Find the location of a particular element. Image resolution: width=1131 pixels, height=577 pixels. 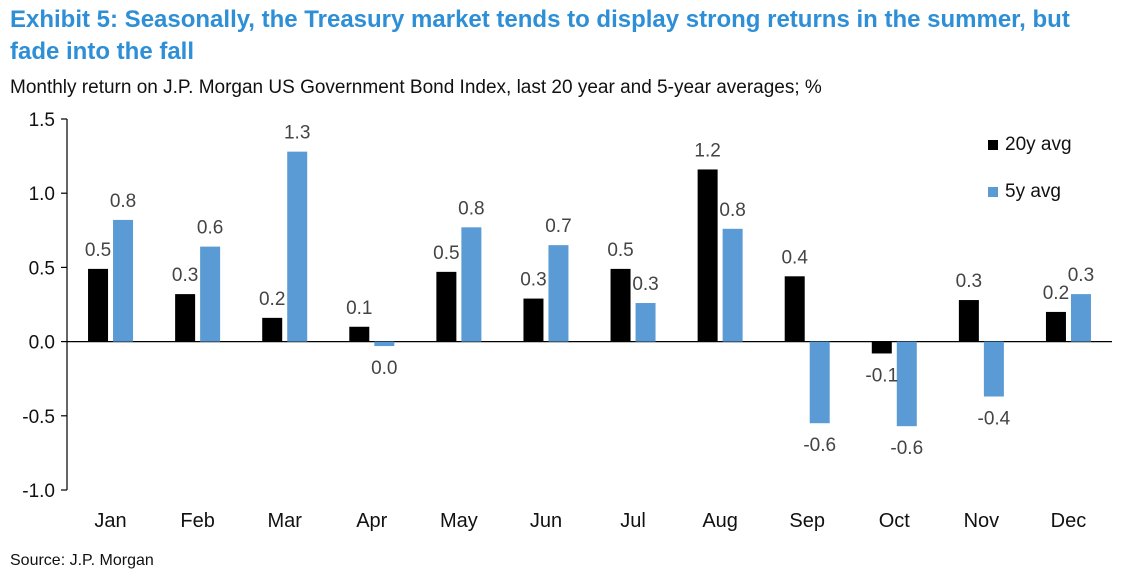

x-tick-label: Sep is located at coordinates (807, 521).